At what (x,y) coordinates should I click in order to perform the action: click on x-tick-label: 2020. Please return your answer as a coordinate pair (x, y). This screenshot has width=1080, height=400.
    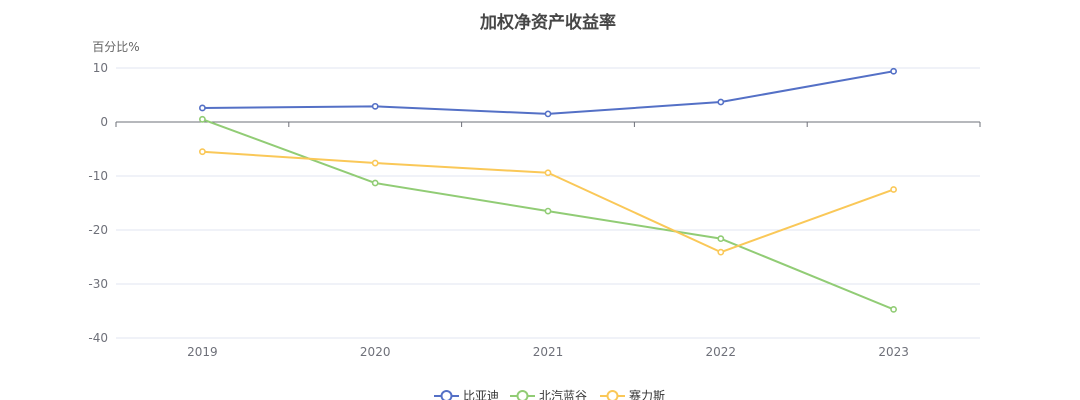
    Looking at the image, I should click on (375, 352).